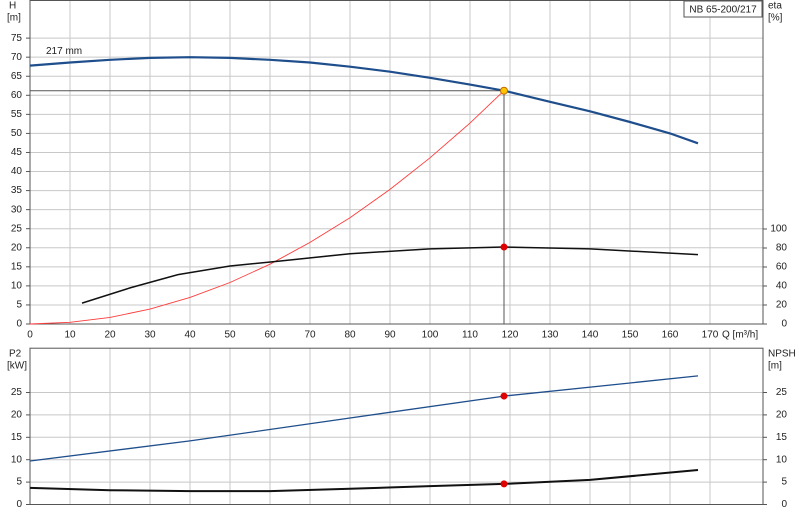  Describe the element at coordinates (17, 133) in the screenshot. I see `y-tick-label: 50` at that location.